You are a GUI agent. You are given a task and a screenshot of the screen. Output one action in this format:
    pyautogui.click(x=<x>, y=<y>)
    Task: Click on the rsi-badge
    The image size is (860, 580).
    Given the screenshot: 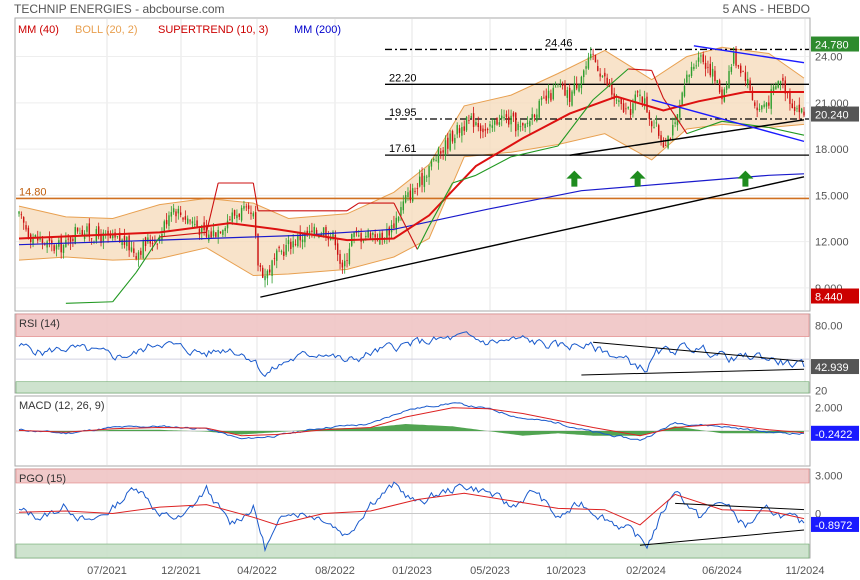 What is the action you would take?
    pyautogui.click(x=835, y=367)
    